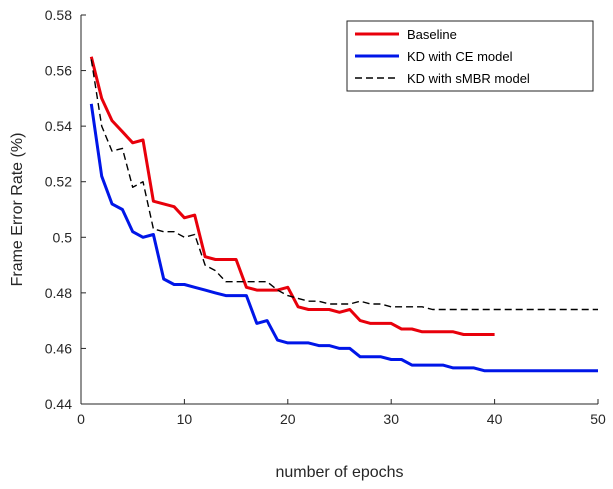 The height and width of the screenshot is (489, 613). What do you see at coordinates (58, 126) in the screenshot?
I see `y-tick-label: 0.54` at bounding box center [58, 126].